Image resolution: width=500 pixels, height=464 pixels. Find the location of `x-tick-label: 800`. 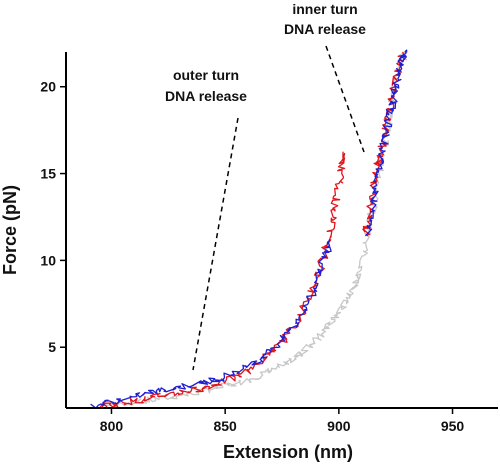

x-tick-label: 800 is located at coordinates (112, 426).